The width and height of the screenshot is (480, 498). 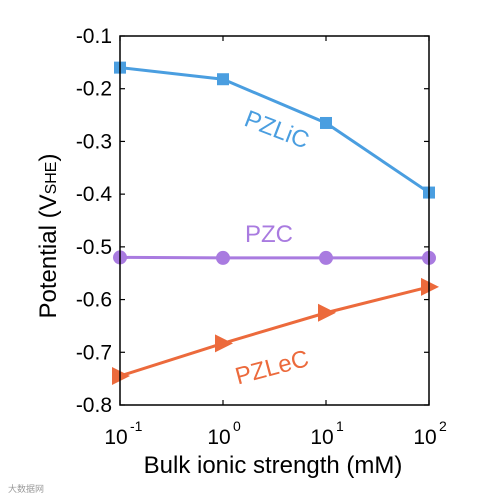 I want to click on watermark: 大数据网, so click(x=26, y=488).